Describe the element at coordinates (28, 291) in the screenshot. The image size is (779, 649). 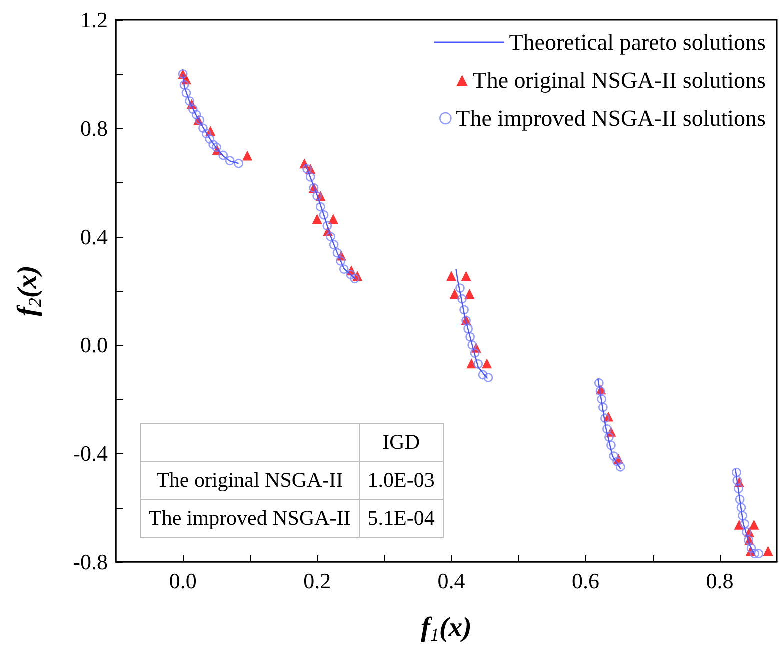
I see `y-axis-title: f2(x)` at that location.